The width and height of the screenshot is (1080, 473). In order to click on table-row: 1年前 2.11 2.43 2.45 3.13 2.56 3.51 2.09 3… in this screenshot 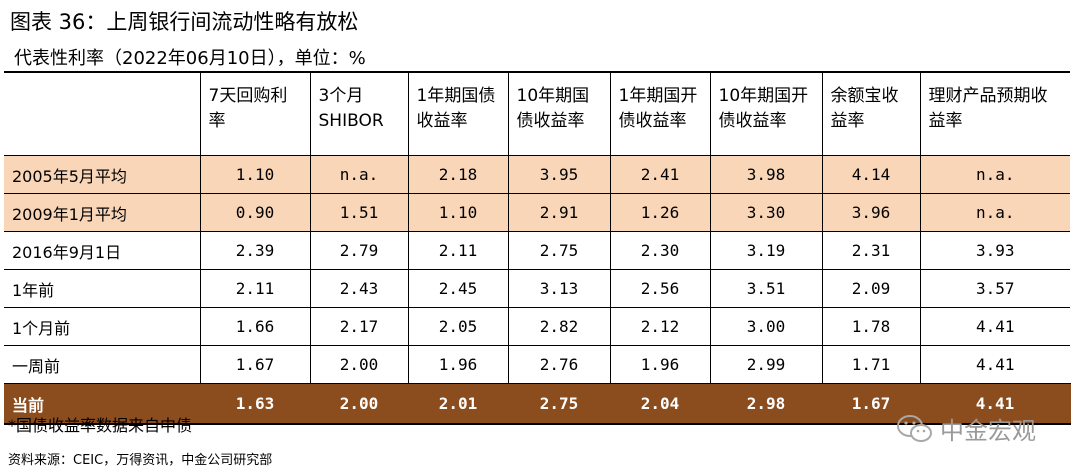, I will do `click(537, 288)`.